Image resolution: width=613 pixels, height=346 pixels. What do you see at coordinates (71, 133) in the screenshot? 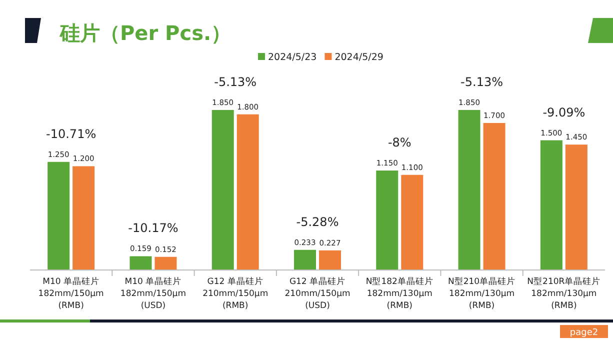
I see `annotation: -10.71%` at bounding box center [71, 133].